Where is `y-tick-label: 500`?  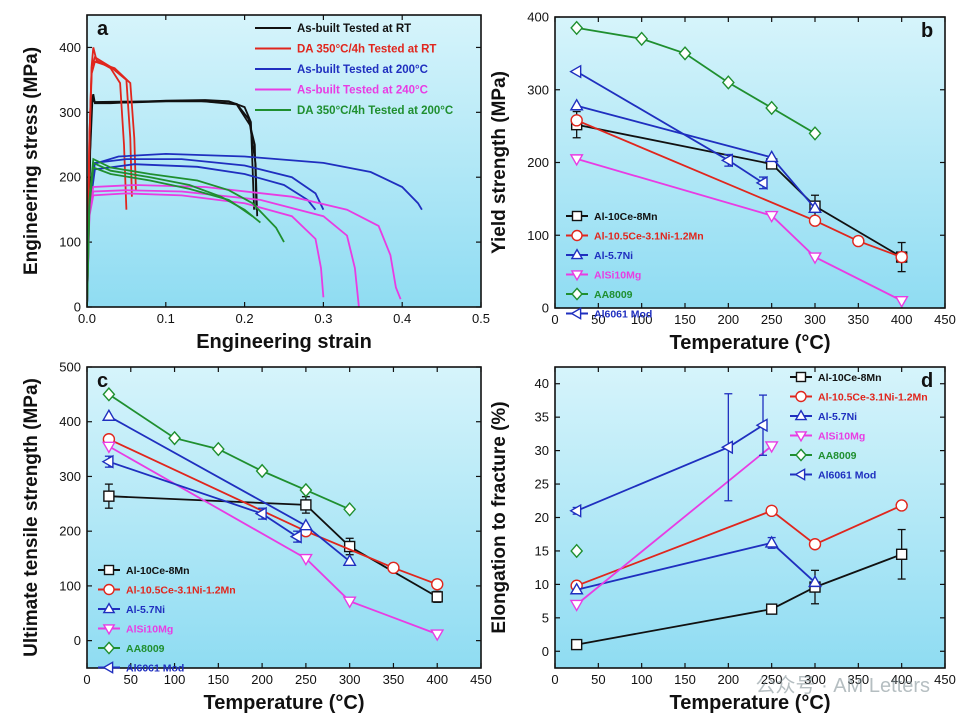
y-tick-label: 500 is located at coordinates (70, 367).